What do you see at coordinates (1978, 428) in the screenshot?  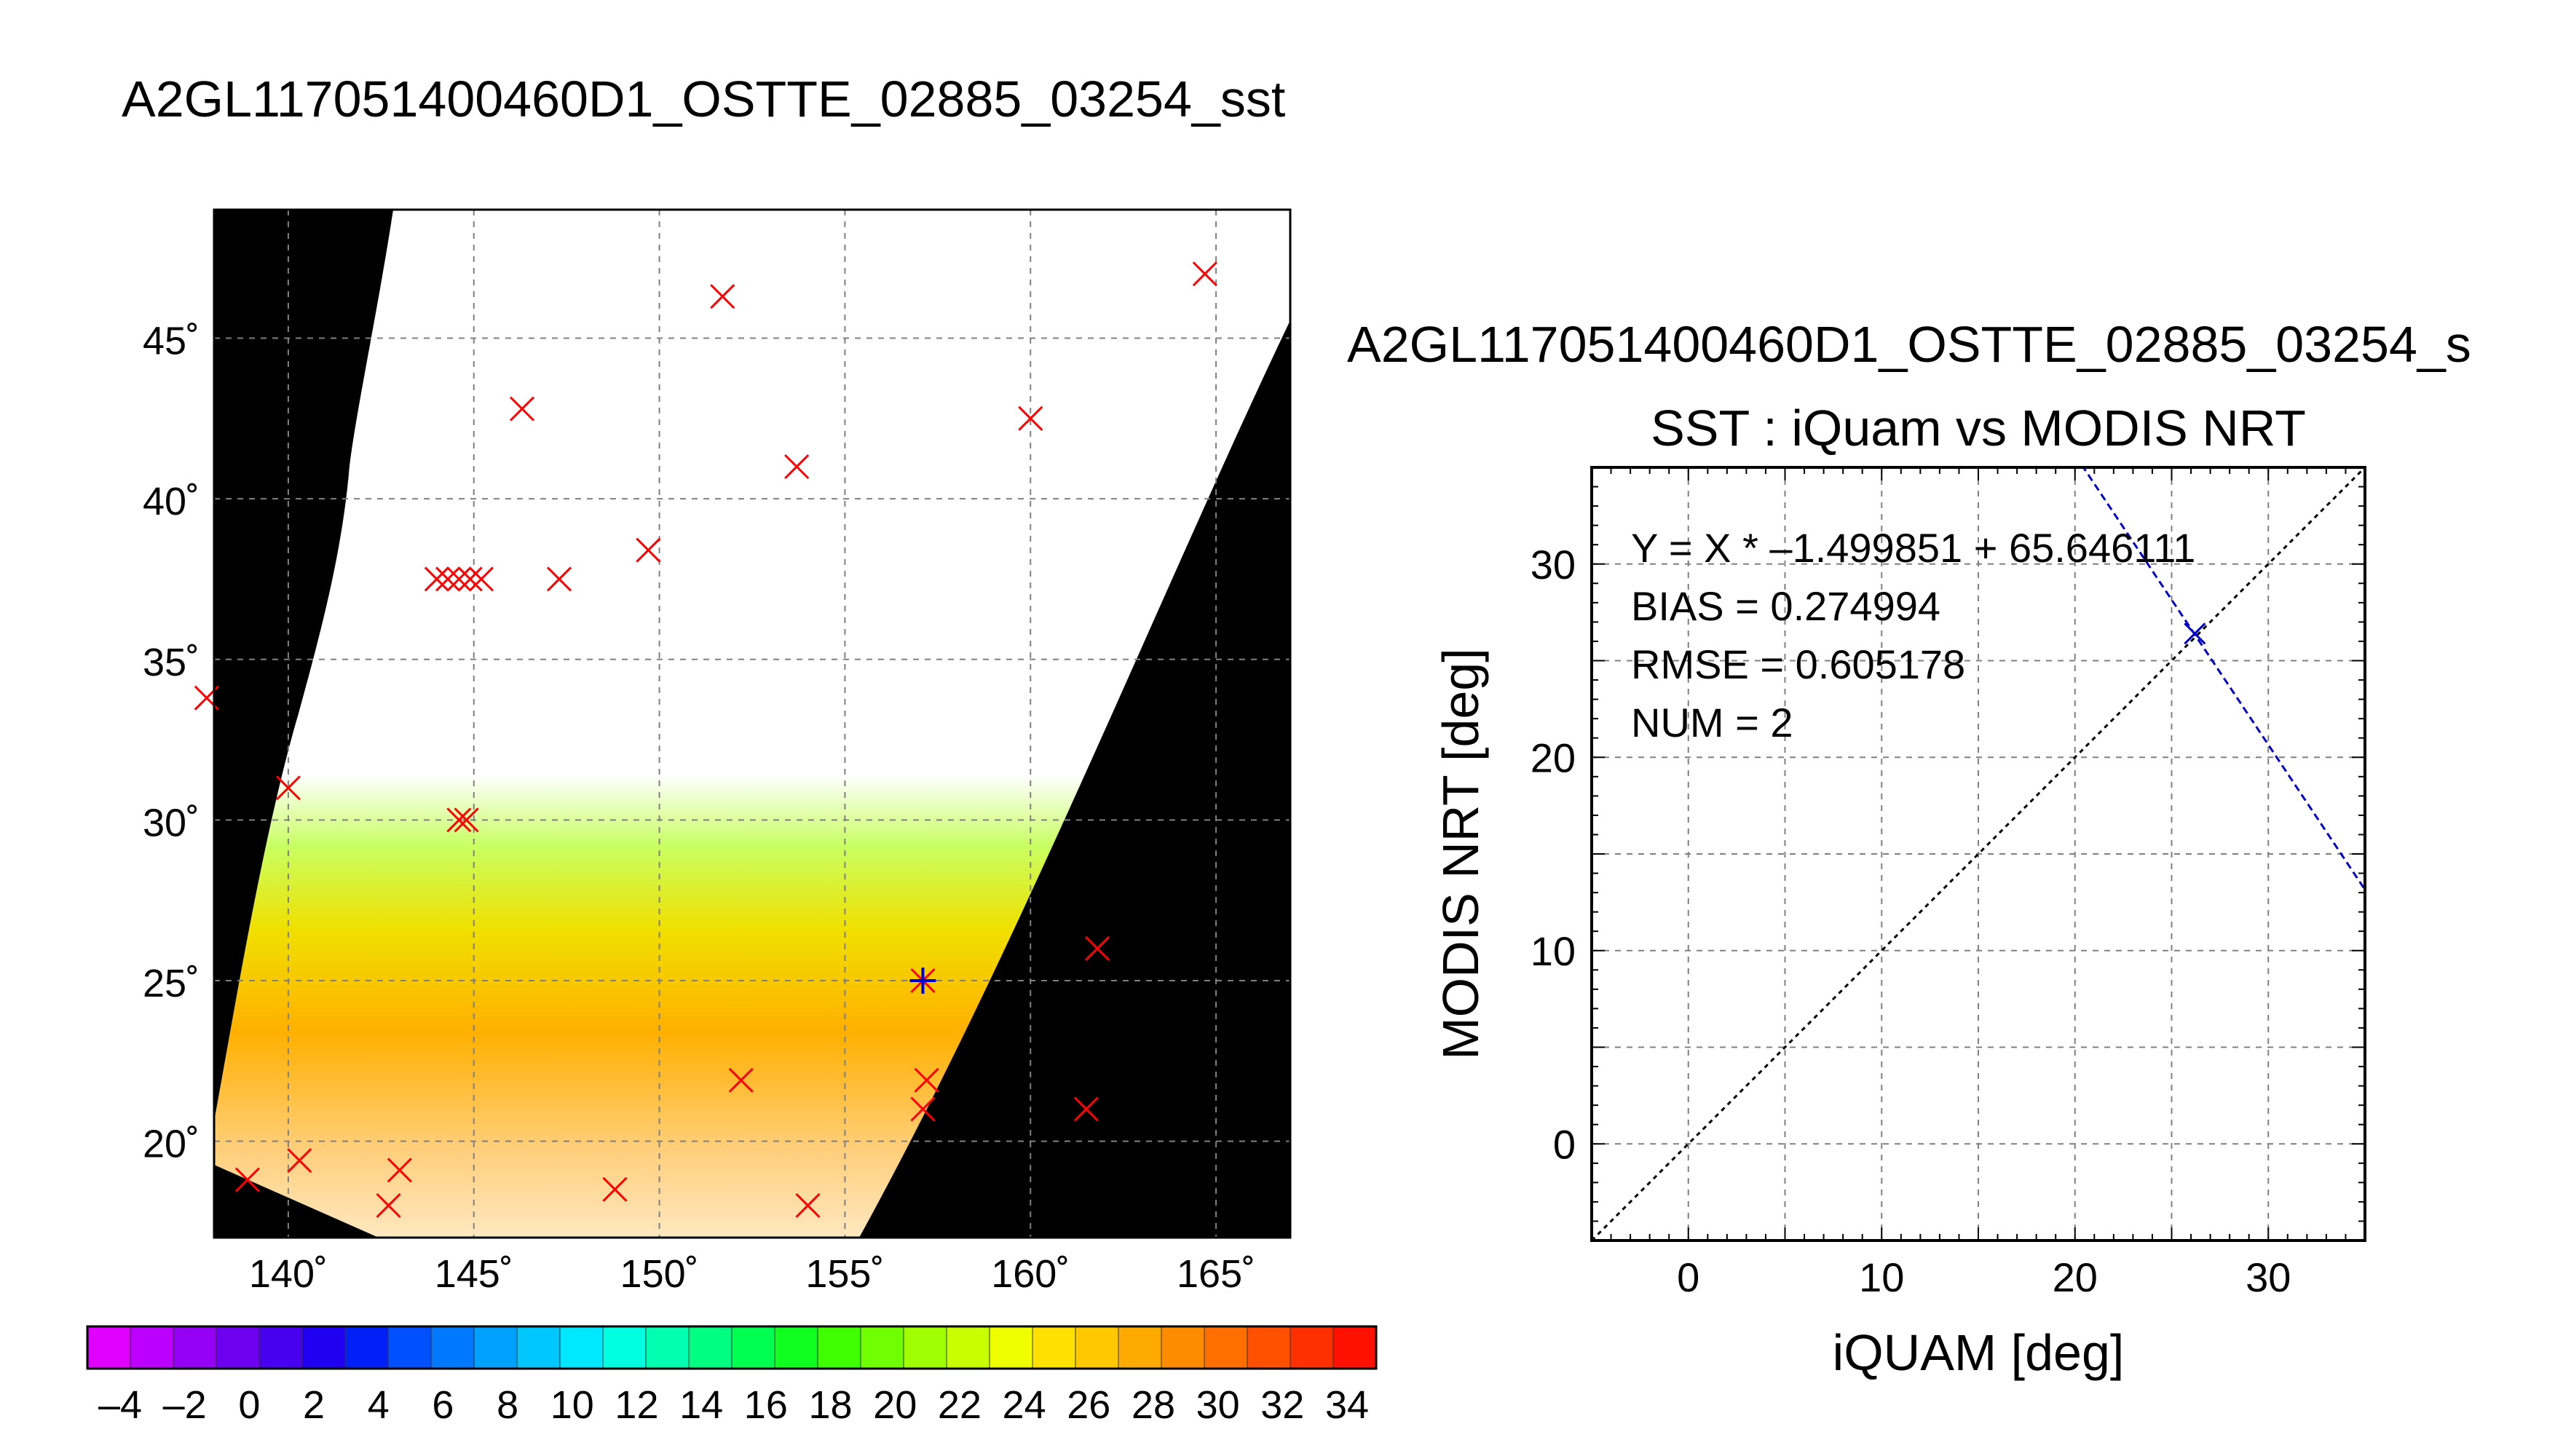 I see `scatter-title: SST : iQuam vs MODIS NRT` at bounding box center [1978, 428].